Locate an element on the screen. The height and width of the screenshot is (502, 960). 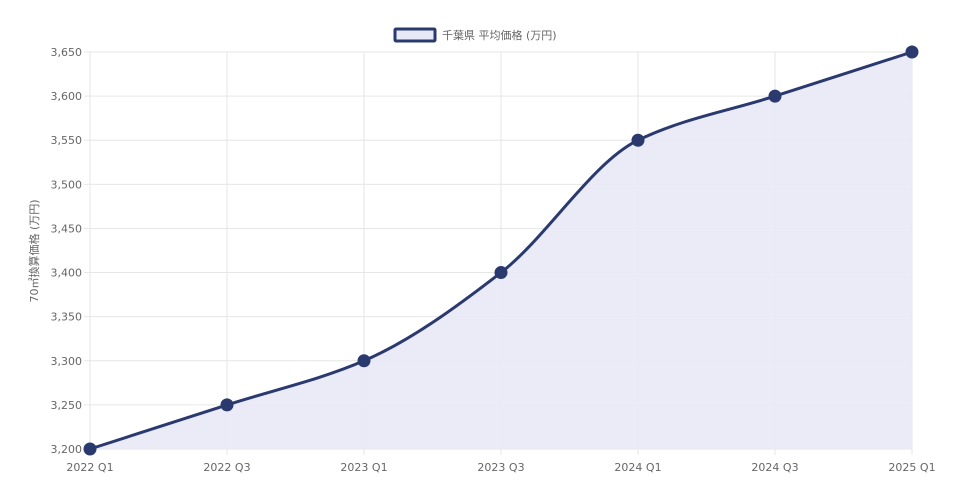
legend-label: 千葉県 平均価格 (万円) is located at coordinates (499, 35).